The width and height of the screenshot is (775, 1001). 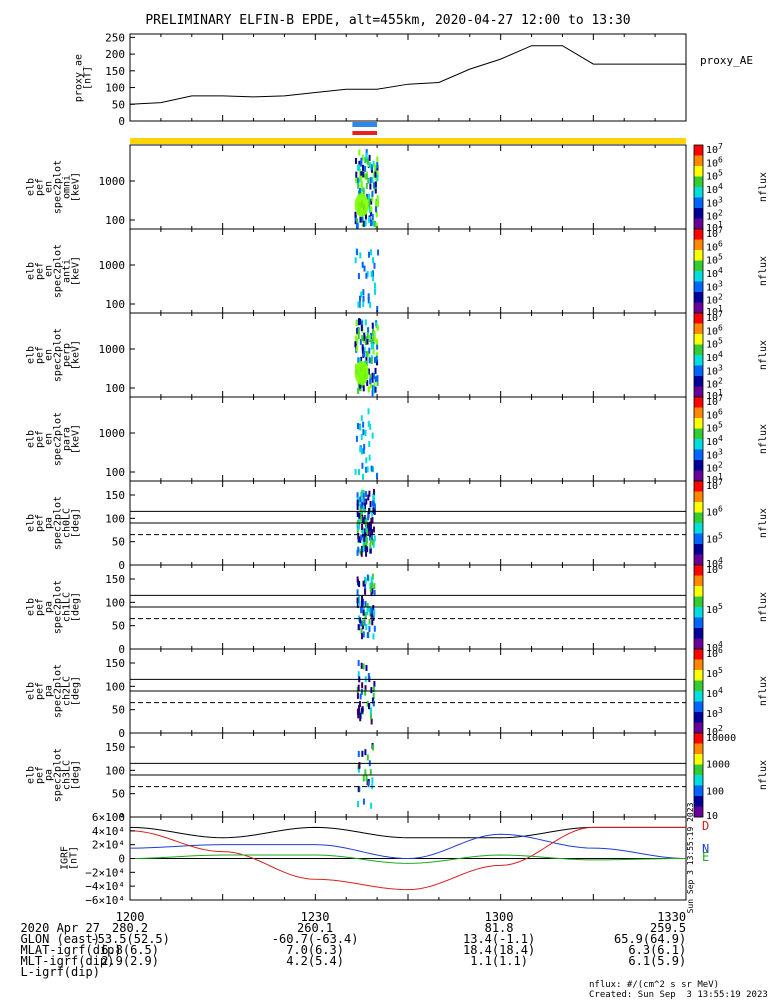 What do you see at coordinates (67, 187) in the screenshot?
I see `spec-ylabel: omni` at bounding box center [67, 187].